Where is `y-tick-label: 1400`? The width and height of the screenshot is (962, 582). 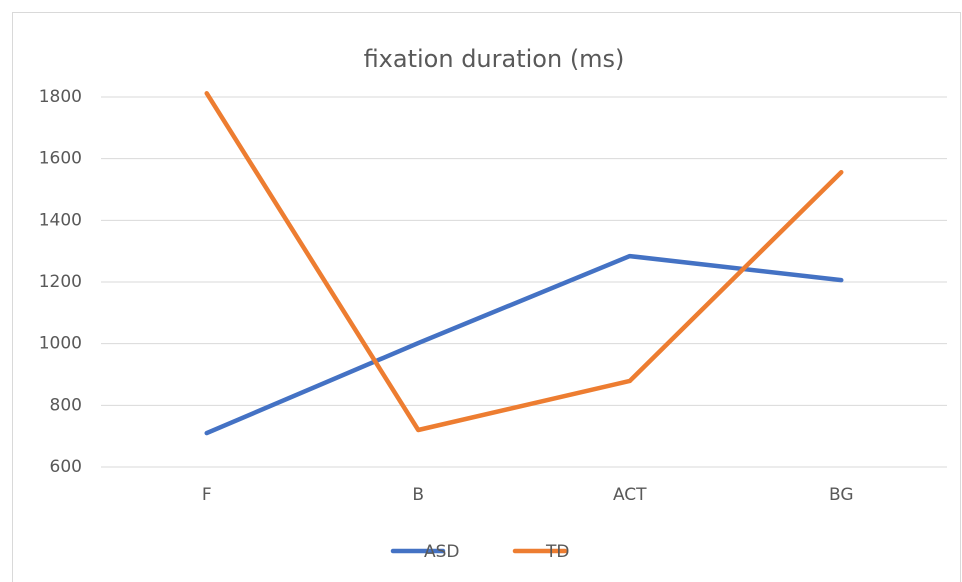 y-tick-label: 1400 is located at coordinates (60, 220).